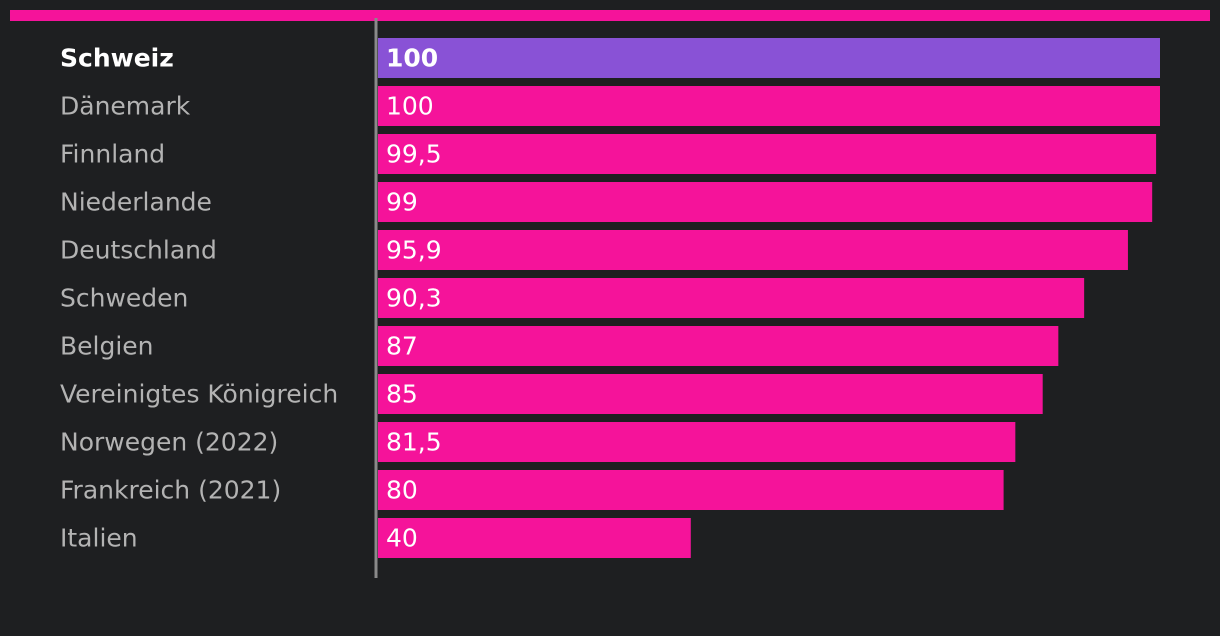  I want to click on value-label-8: 81,5, so click(414, 442).